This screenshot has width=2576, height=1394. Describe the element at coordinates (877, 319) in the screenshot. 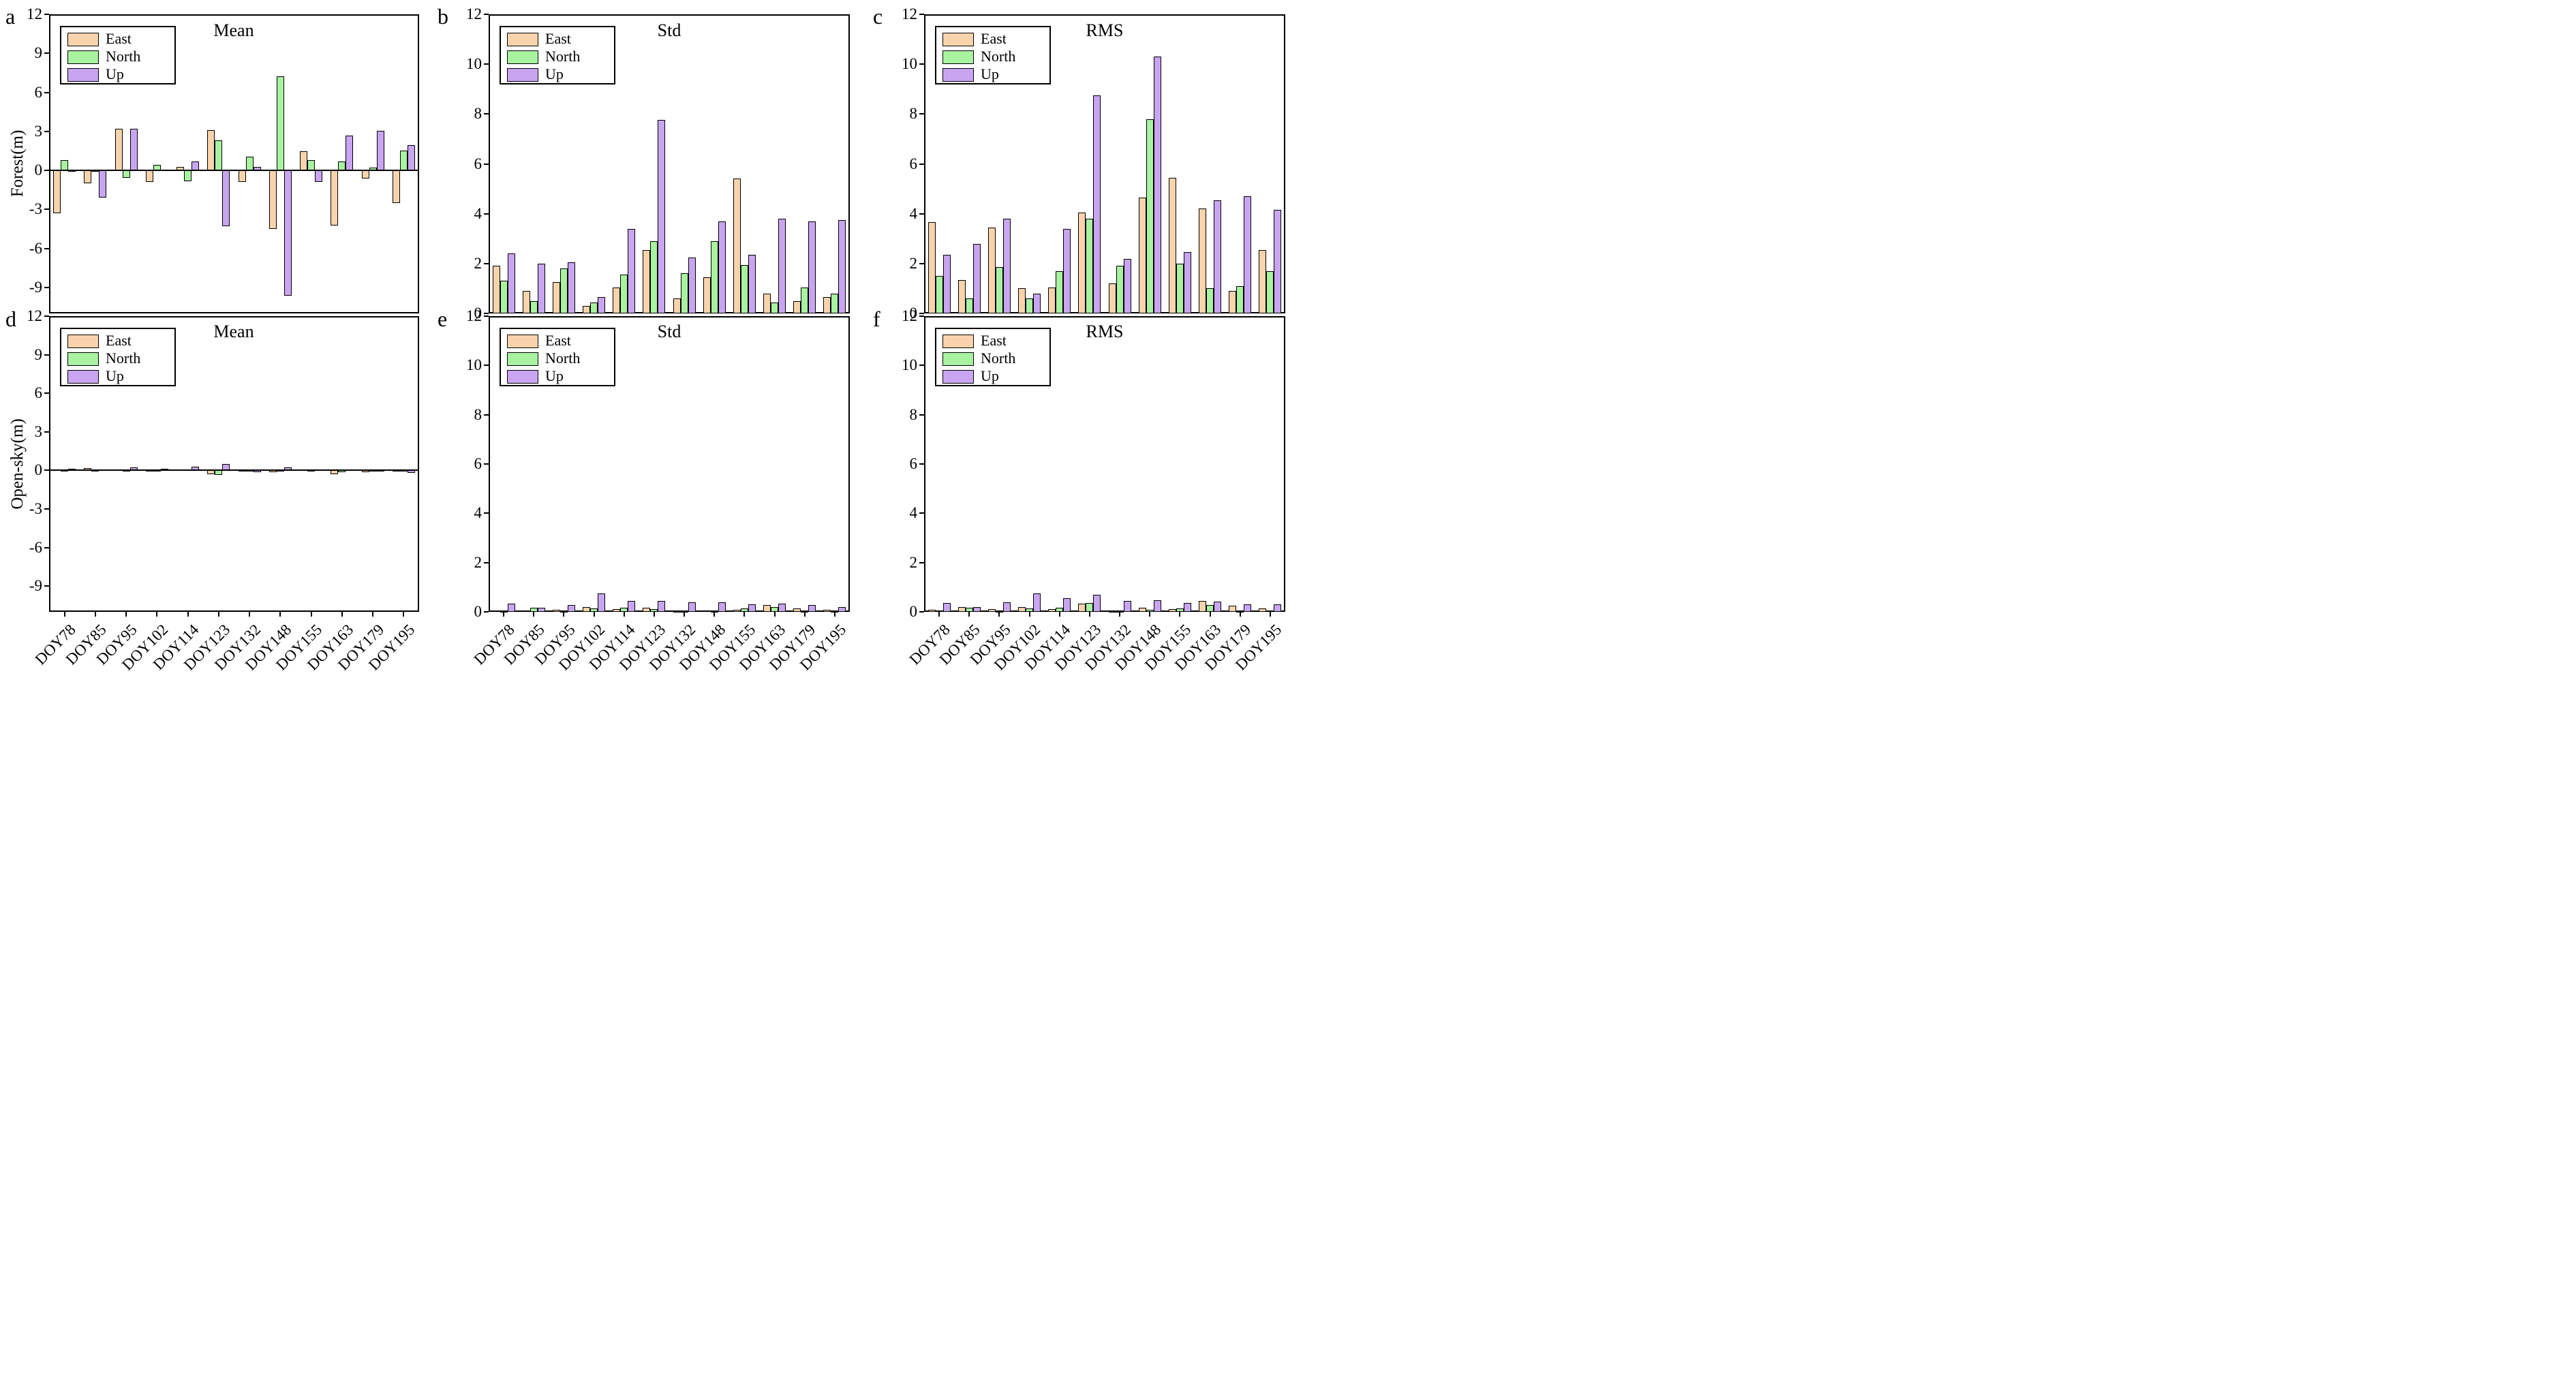

I see `panel-letter-f: f` at that location.